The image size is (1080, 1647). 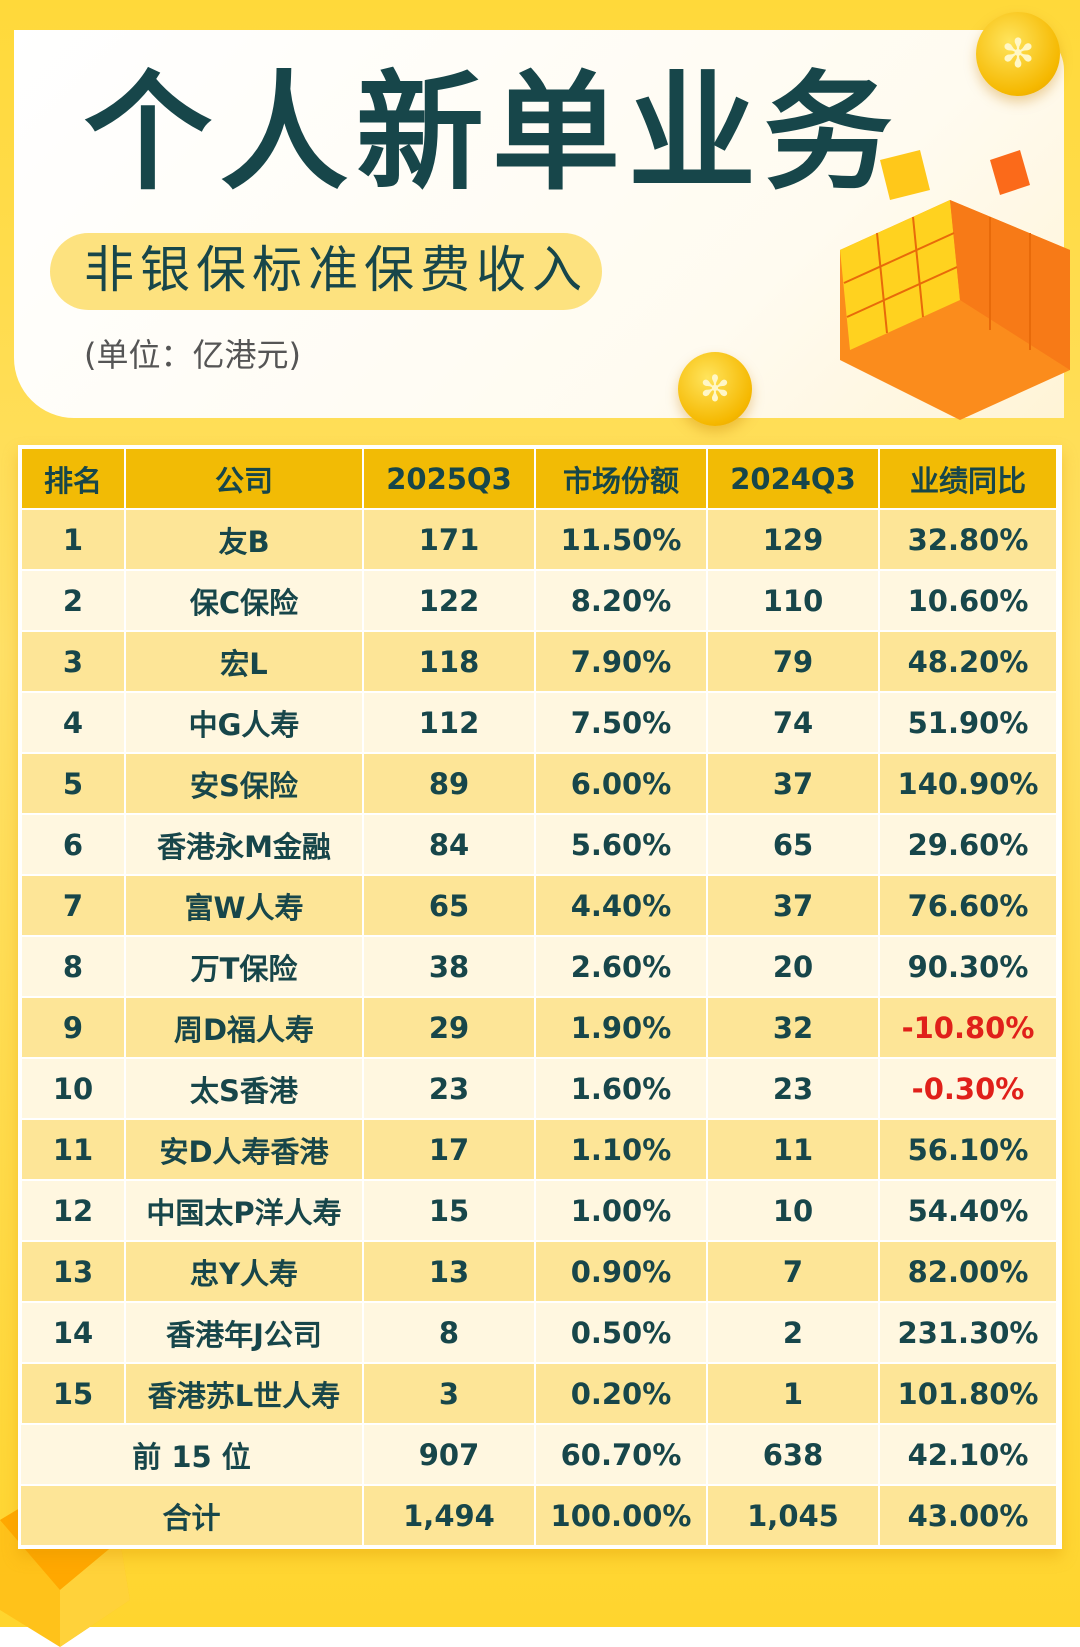 What do you see at coordinates (968, 844) in the screenshot?
I see `table-cell: 29.60%` at bounding box center [968, 844].